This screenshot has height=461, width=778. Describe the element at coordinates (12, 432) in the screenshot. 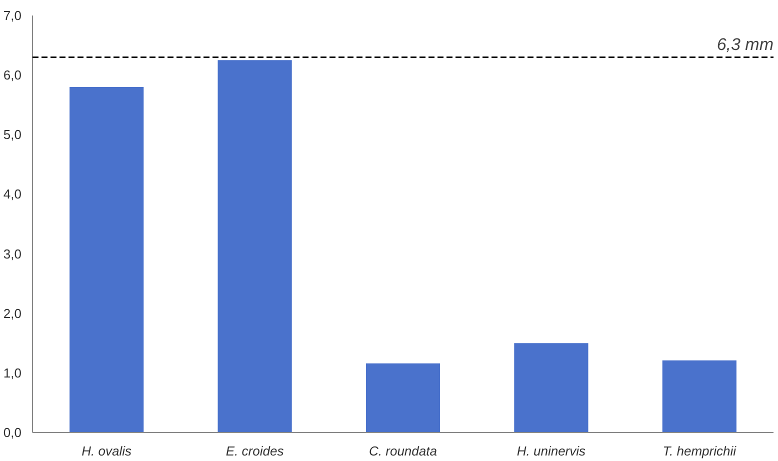

I see `y-tick-label: 0,0` at that location.